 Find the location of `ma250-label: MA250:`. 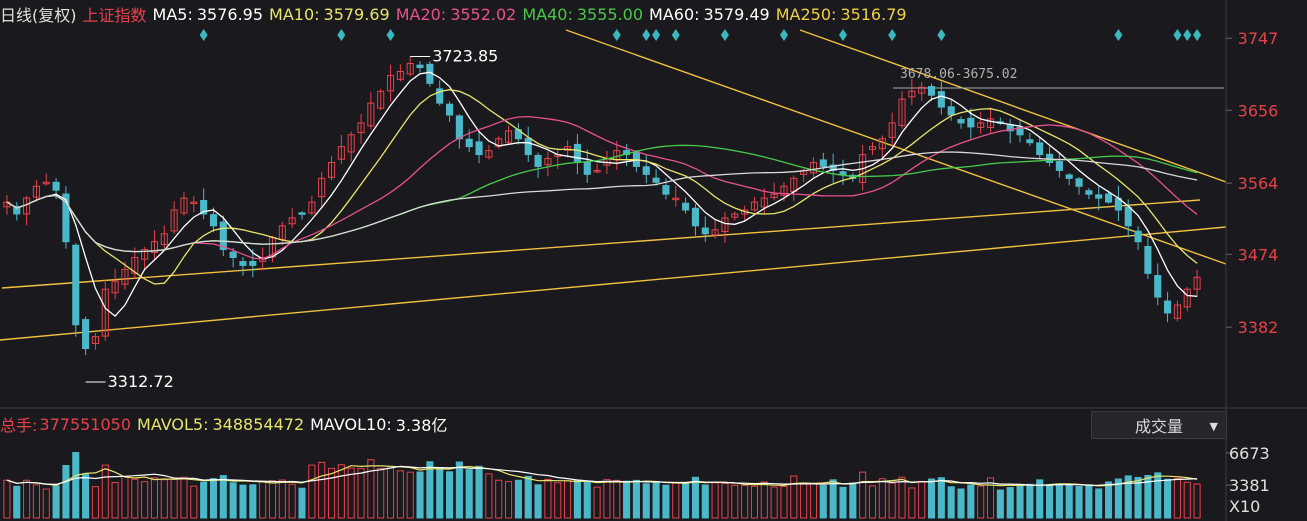

ma250-label: MA250: is located at coordinates (806, 14).